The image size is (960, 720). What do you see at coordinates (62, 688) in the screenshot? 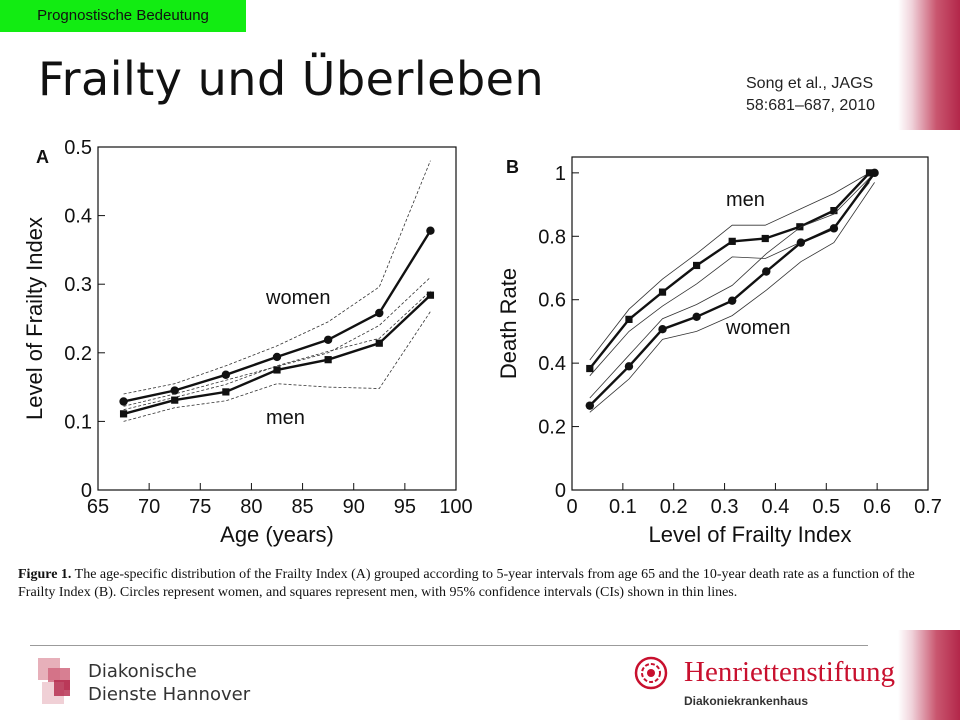
I see `logo-square` at bounding box center [62, 688].